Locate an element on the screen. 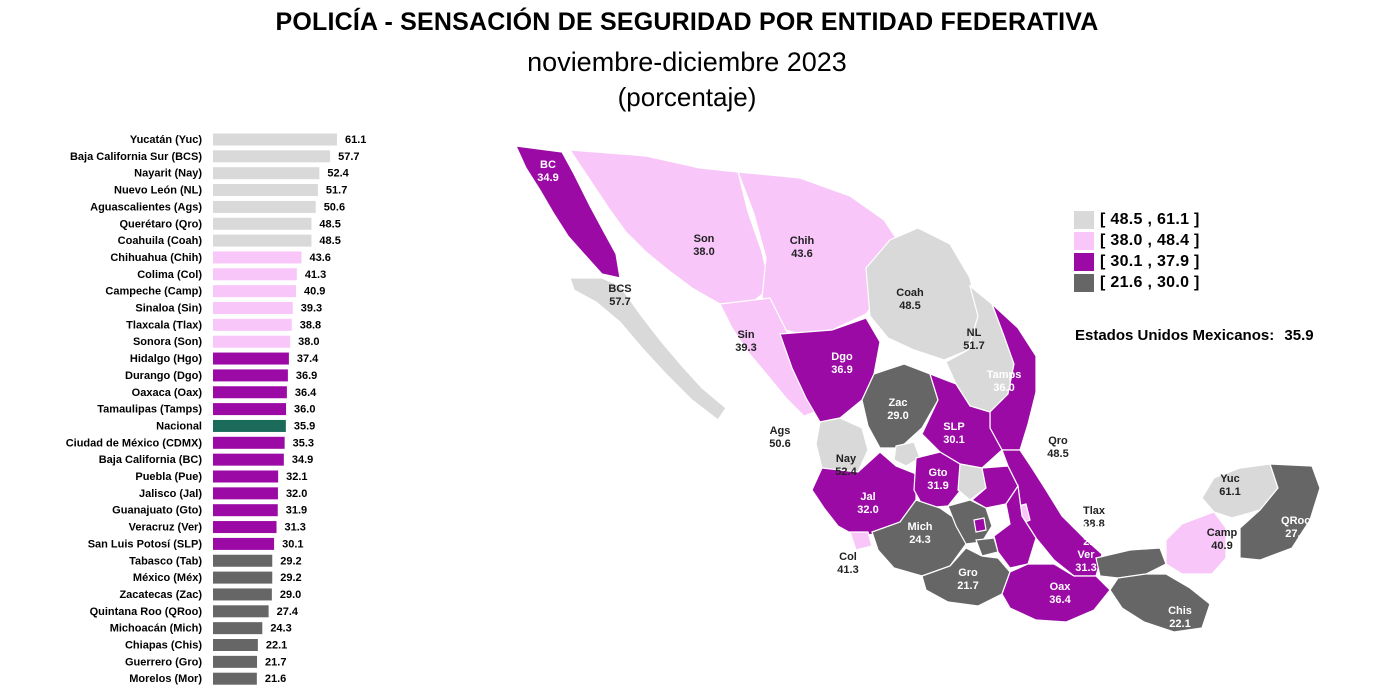 The height and width of the screenshot is (694, 1374). map-state-abbr: Sin is located at coordinates (745, 335).